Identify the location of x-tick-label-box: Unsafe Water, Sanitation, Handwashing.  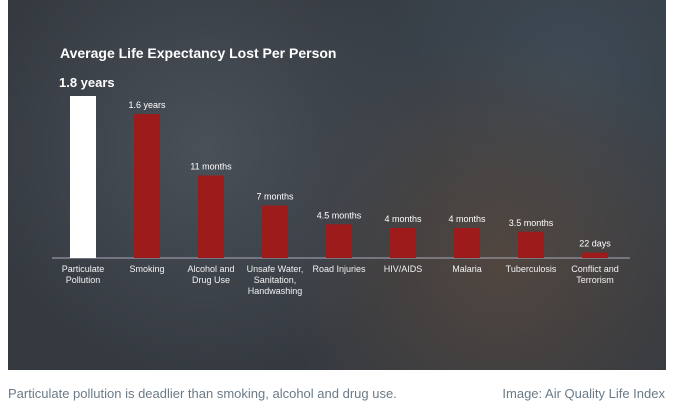
(275, 280).